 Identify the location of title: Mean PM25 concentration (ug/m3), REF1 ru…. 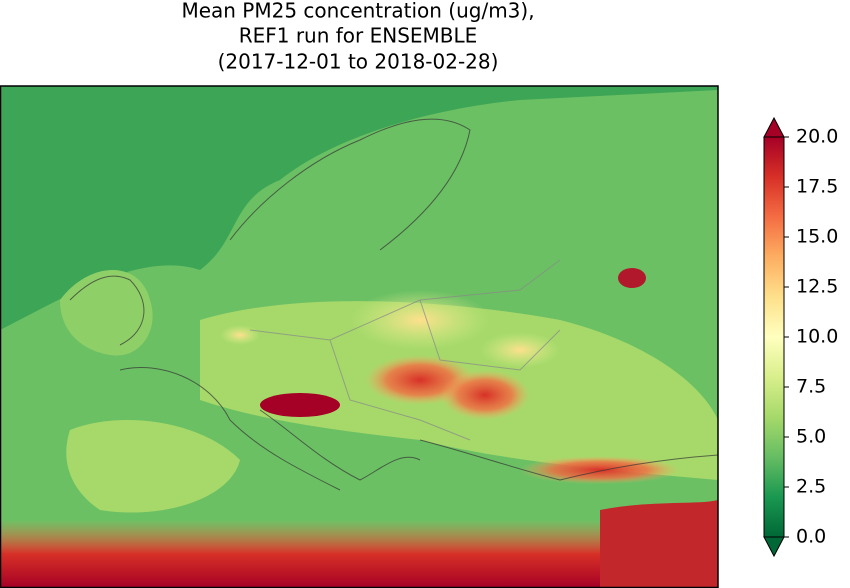
(357, 37).